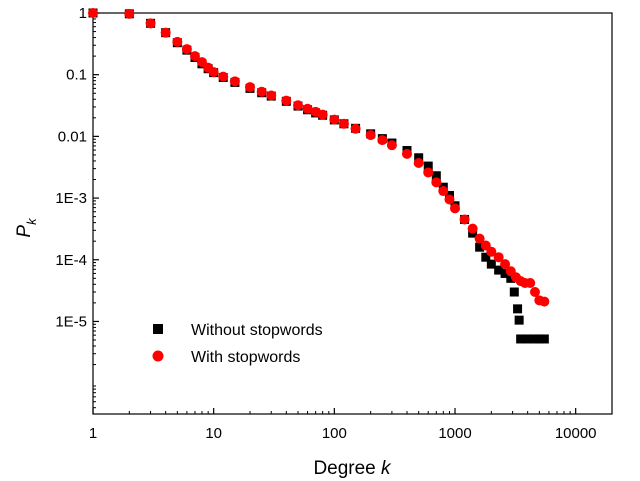  What do you see at coordinates (71, 260) in the screenshot?
I see `y-tick-label: 1E-4` at bounding box center [71, 260].